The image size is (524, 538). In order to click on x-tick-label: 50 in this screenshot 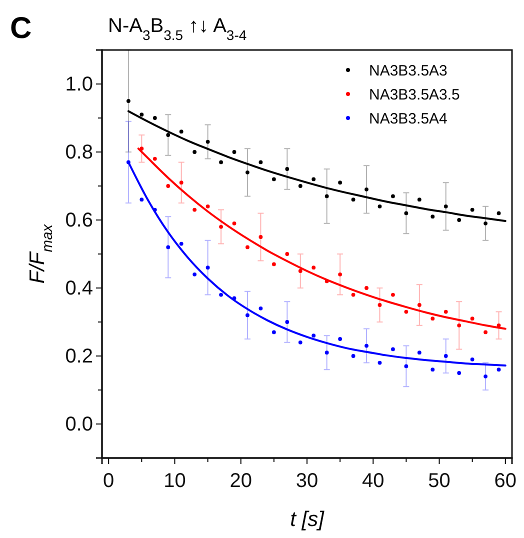, I will do `click(439, 481)`.